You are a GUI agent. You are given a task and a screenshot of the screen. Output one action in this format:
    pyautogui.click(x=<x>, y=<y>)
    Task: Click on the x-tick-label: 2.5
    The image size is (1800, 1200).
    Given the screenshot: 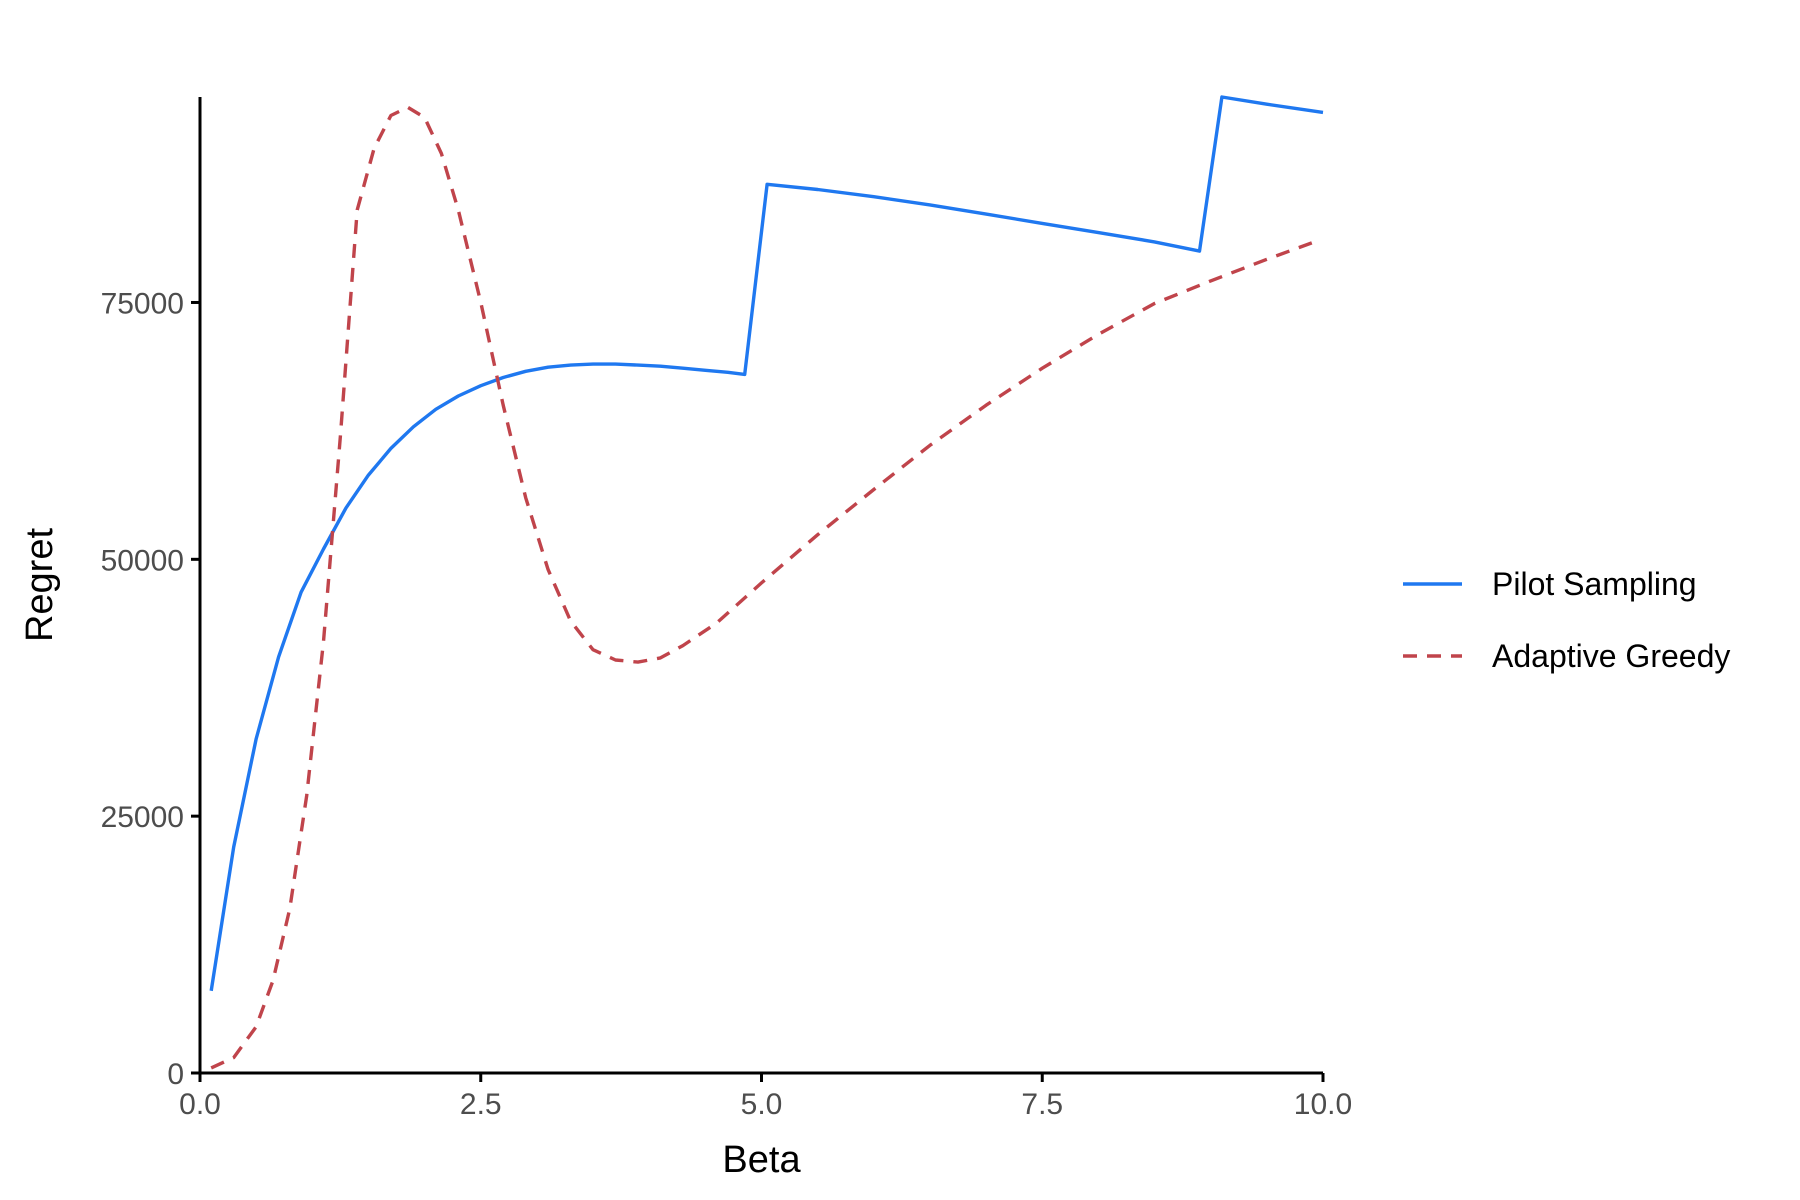 What is the action you would take?
    pyautogui.click(x=481, y=1104)
    